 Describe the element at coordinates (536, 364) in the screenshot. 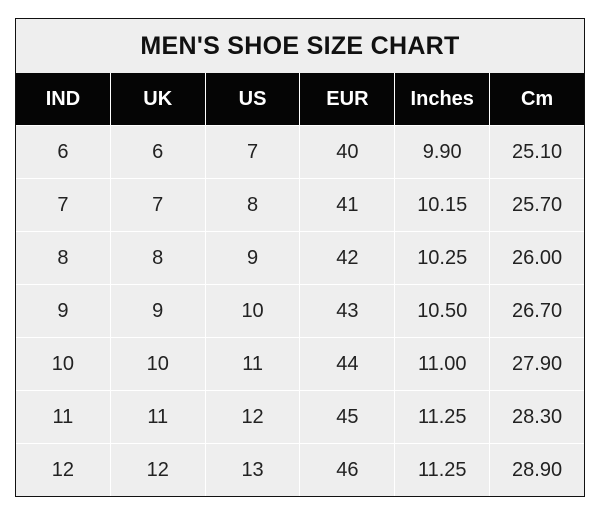

I see `cell-cm: 27.90` at that location.